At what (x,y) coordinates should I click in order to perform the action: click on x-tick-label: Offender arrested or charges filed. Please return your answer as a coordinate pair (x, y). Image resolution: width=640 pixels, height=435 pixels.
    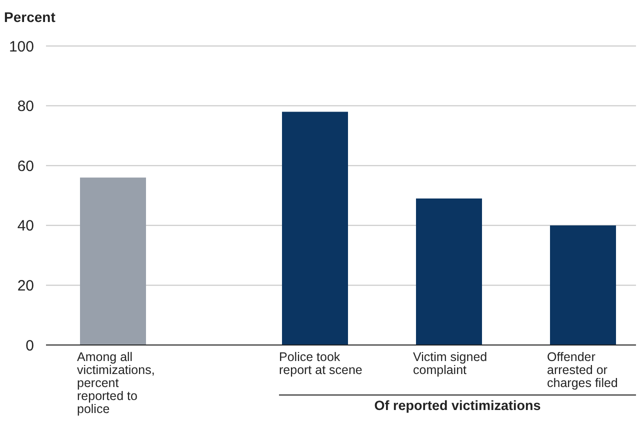
    Looking at the image, I should click on (582, 370).